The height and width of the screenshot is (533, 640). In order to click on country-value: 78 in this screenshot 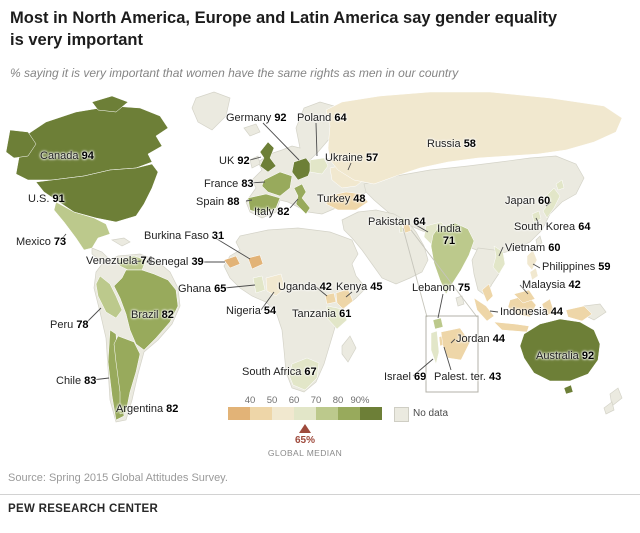, I will do `click(82, 325)`.